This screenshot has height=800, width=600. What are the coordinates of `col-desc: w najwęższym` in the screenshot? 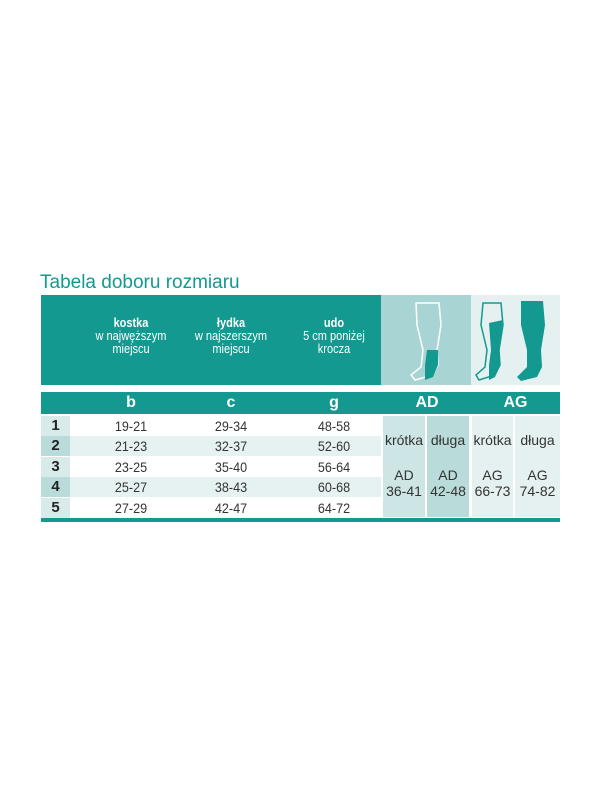 It's located at (131, 336).